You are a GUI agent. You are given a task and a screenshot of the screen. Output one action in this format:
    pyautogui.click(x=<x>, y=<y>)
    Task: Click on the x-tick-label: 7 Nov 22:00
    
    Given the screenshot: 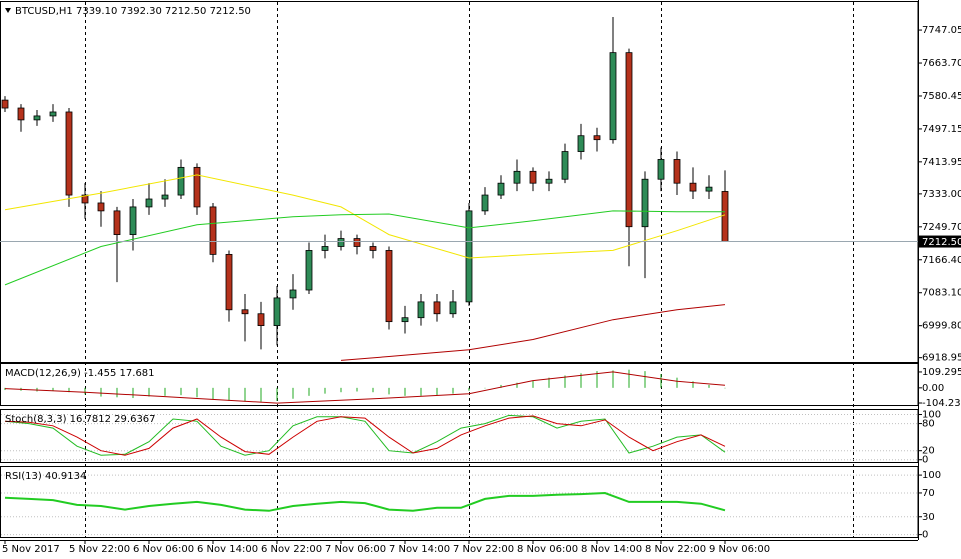 What is the action you would take?
    pyautogui.click(x=483, y=549)
    